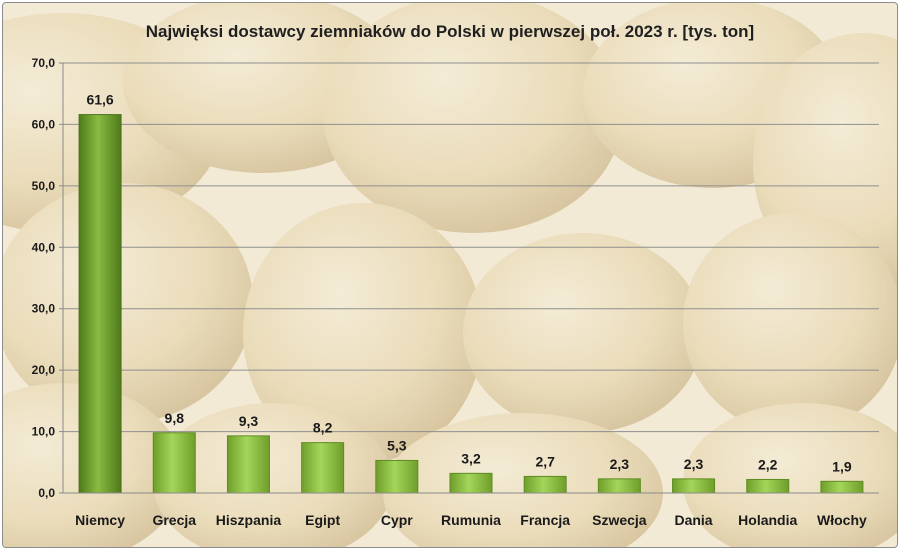 This screenshot has height=550, width=900. What do you see at coordinates (323, 468) in the screenshot?
I see `bar-egipt` at bounding box center [323, 468].